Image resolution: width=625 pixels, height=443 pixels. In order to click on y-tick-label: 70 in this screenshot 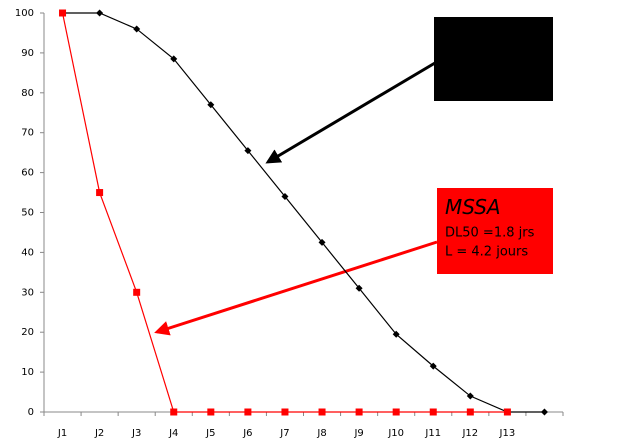, I will do `click(27, 133)`.